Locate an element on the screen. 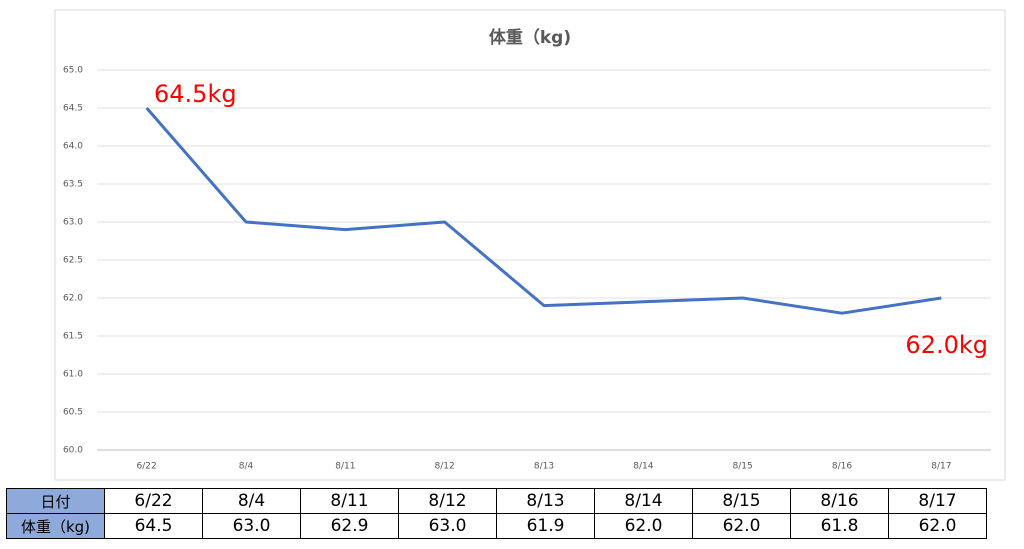 This screenshot has width=1024, height=549. y-tick-label: 65.0 is located at coordinates (73, 71).